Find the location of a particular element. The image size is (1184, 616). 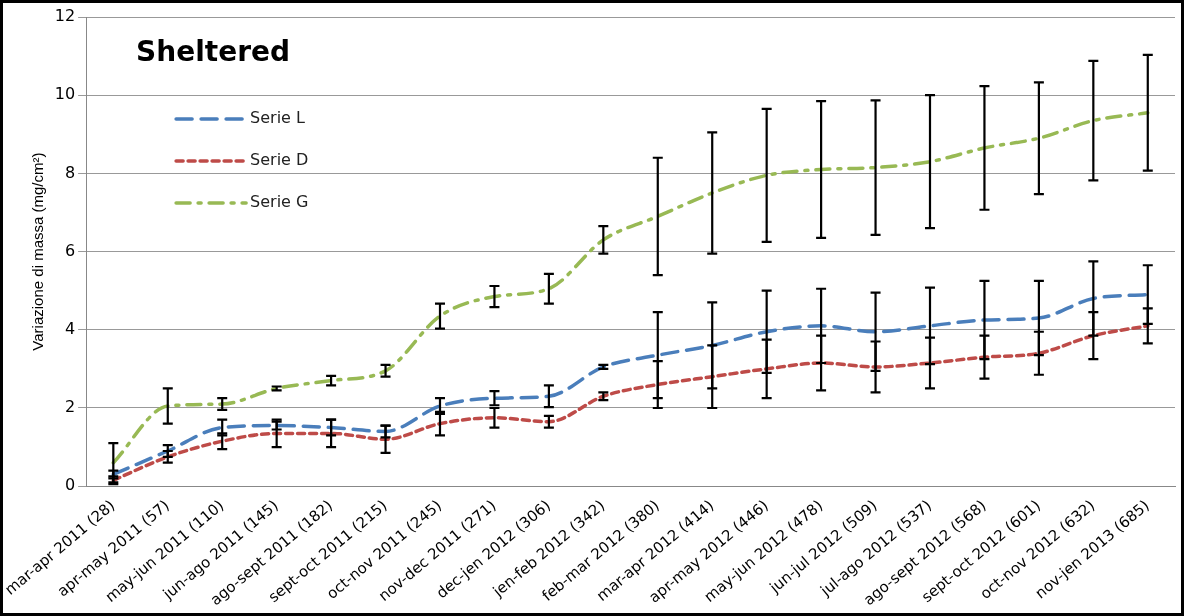

y-tick-label: 0 is located at coordinates (70, 485).